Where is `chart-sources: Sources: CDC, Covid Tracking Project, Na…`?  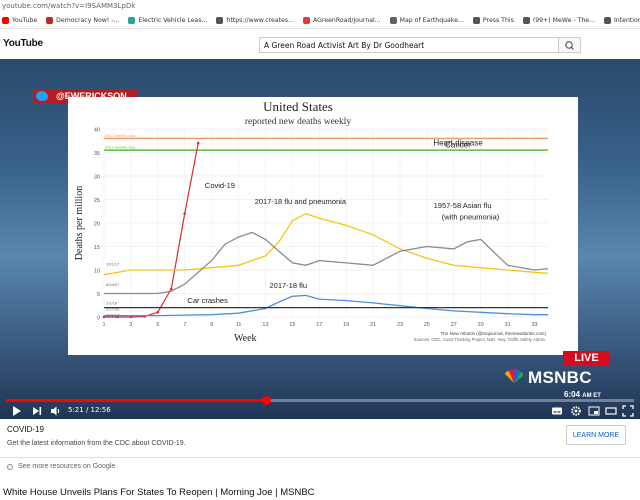
chart-sources: Sources: CDC, Covid Tracking Project, Na… is located at coordinates (480, 339).